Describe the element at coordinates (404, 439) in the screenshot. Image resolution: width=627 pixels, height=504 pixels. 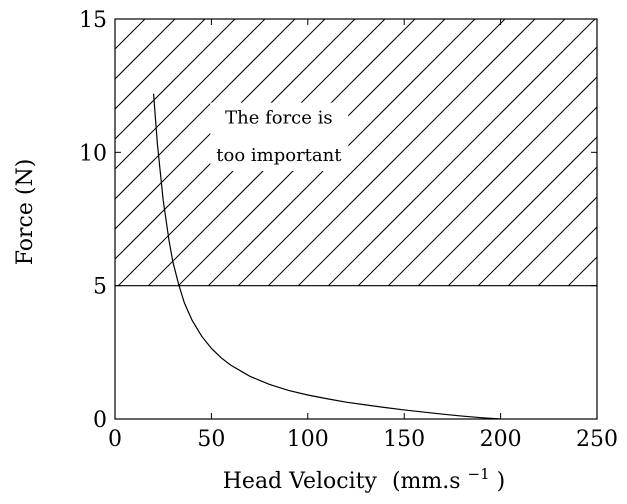
I see `x-tick-label: 150` at that location.